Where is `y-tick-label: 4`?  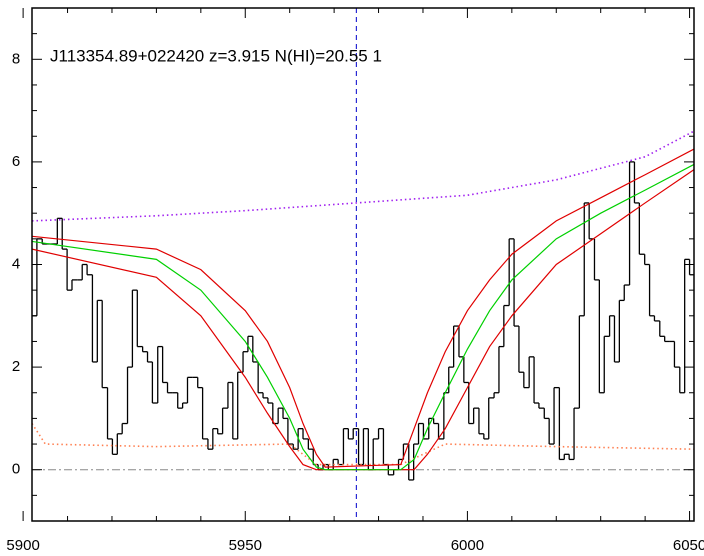 y-tick-label: 4 is located at coordinates (16, 263).